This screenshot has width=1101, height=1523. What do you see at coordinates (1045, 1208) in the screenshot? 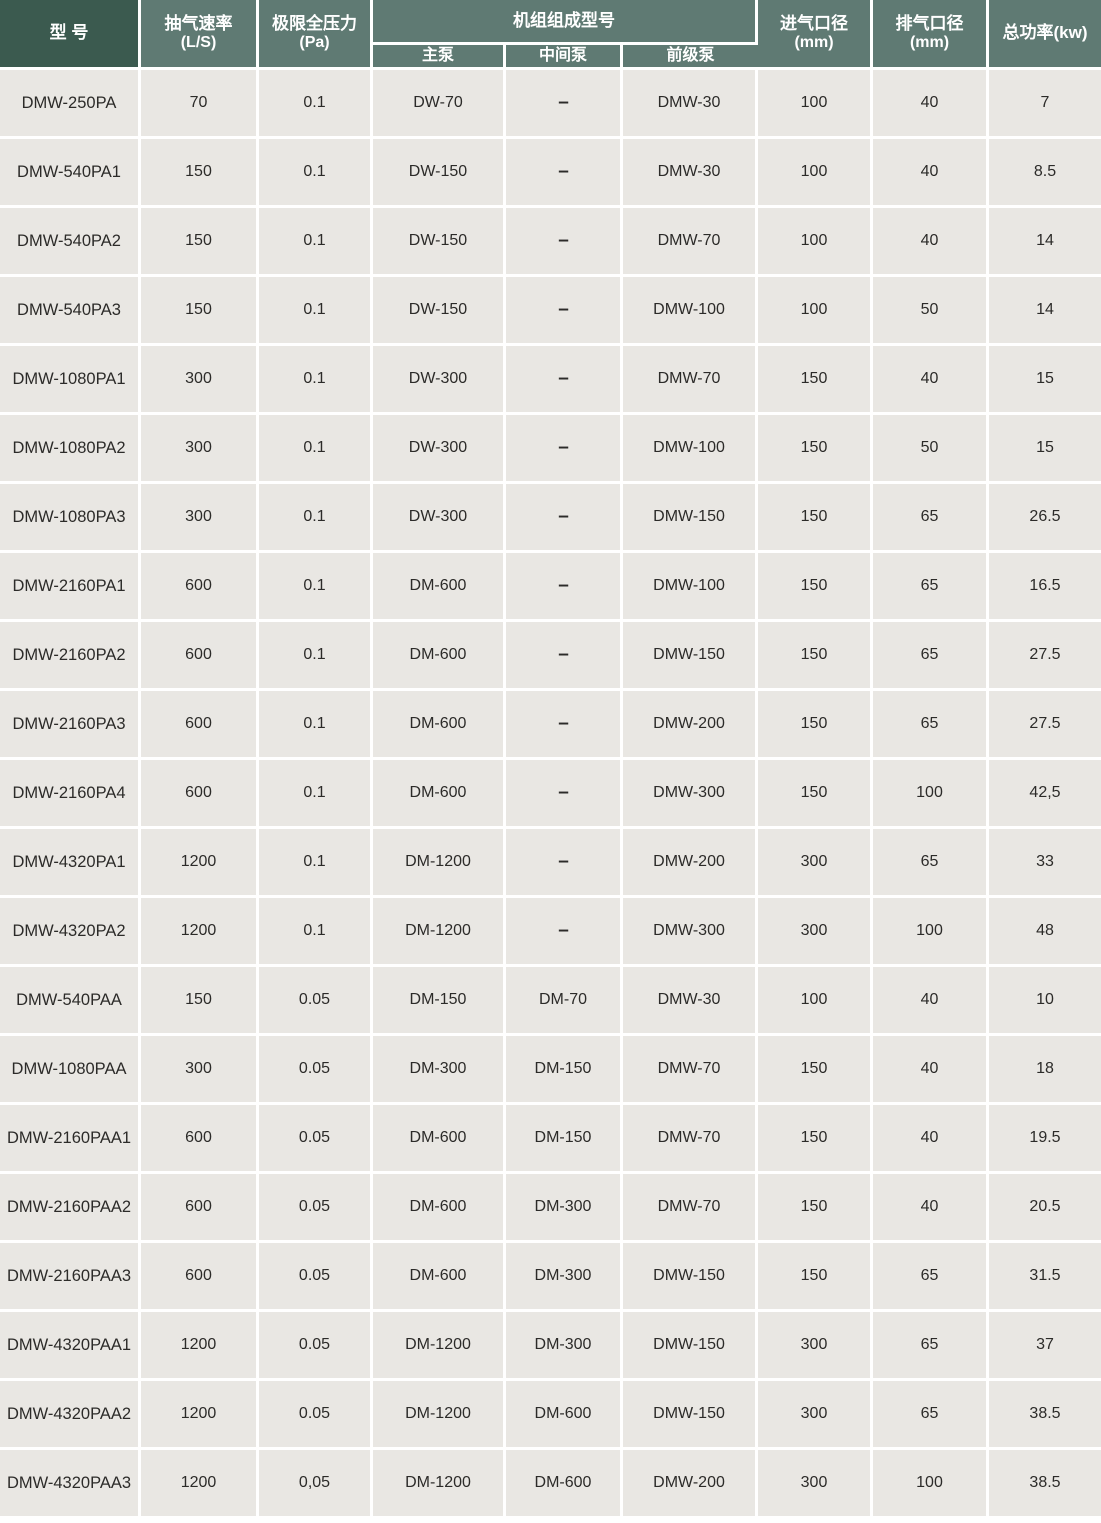
I see `cell-total-power: 20.5` at bounding box center [1045, 1208].